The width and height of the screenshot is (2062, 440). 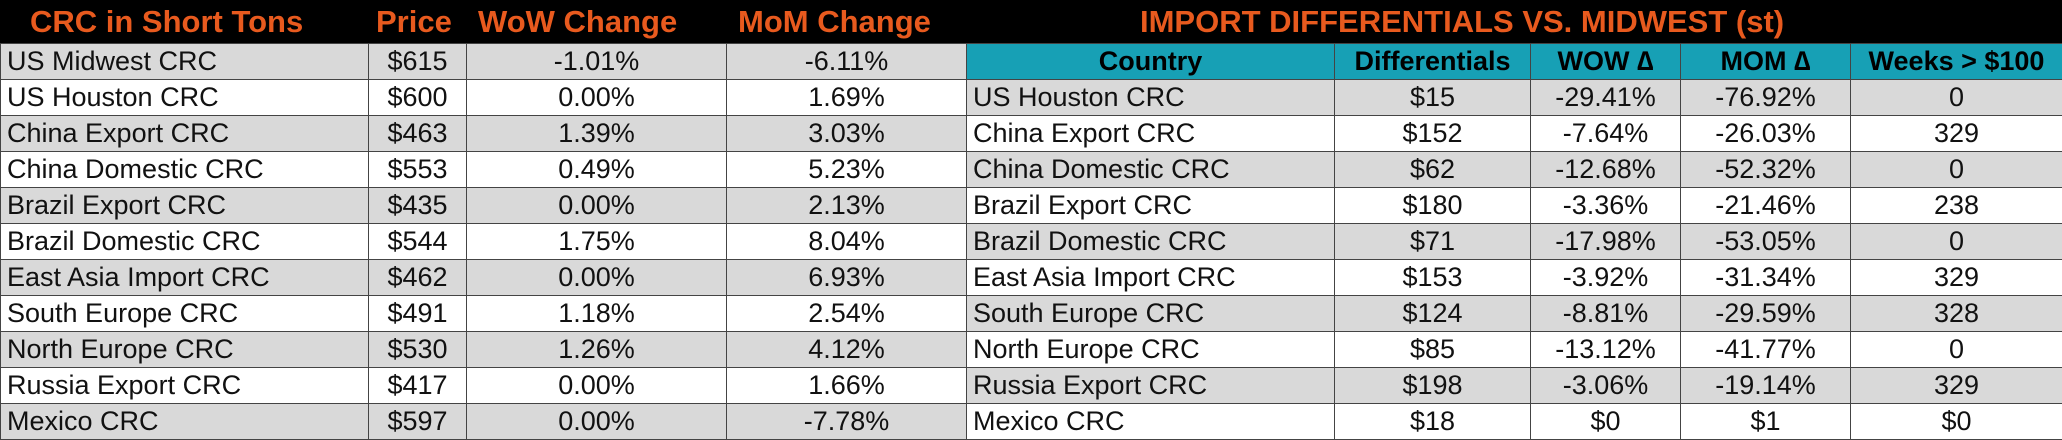 I want to click on differential-cell: $180, so click(x=1432, y=205).